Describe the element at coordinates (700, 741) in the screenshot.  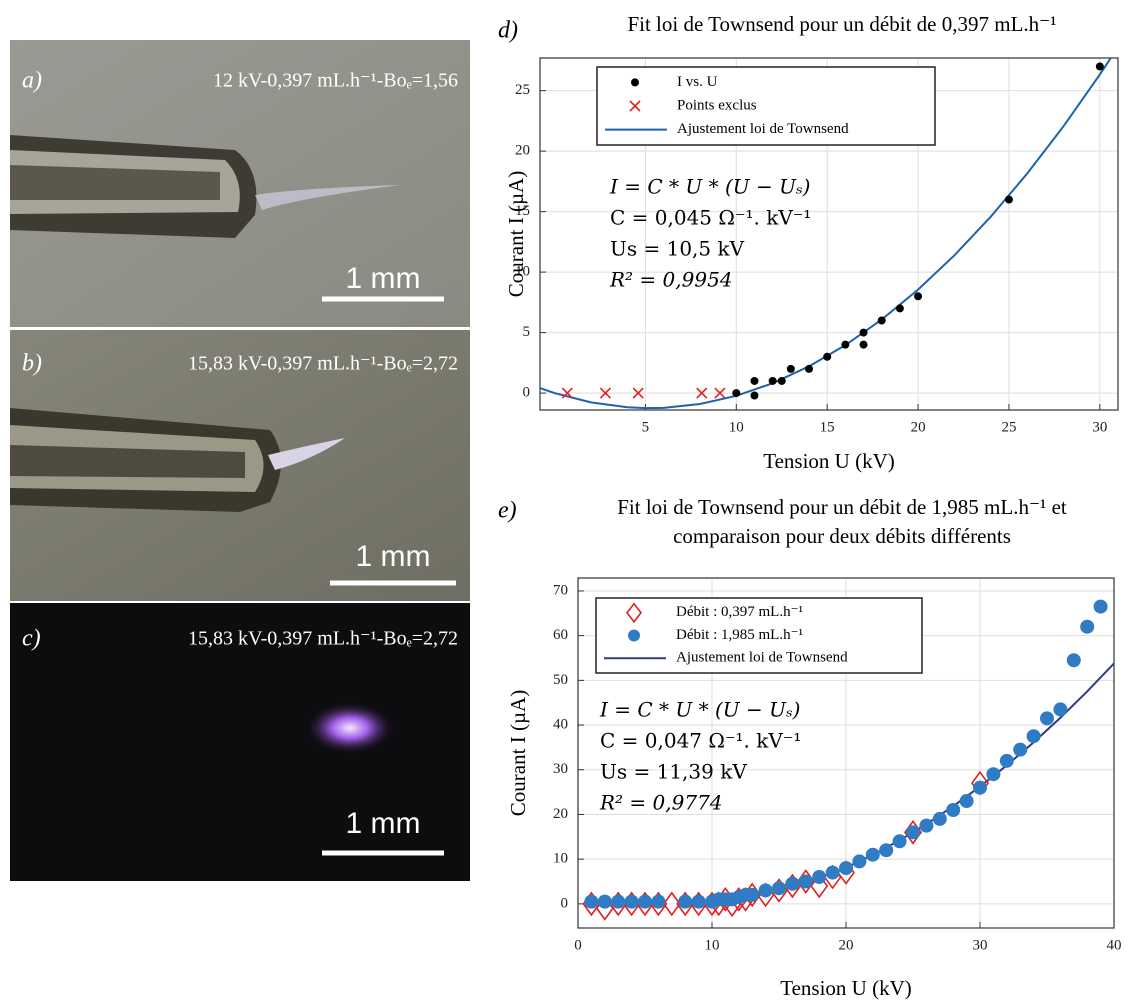
I see `fit-annotation: C = 0,047 Ω⁻¹. kV⁻¹` at that location.